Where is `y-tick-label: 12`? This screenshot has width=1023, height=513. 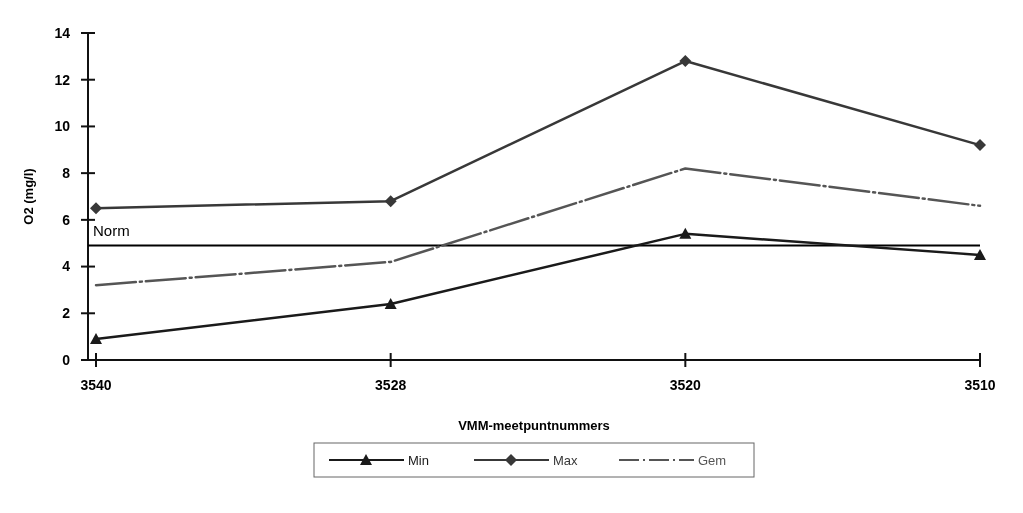 y-tick-label: 12 is located at coordinates (62, 79).